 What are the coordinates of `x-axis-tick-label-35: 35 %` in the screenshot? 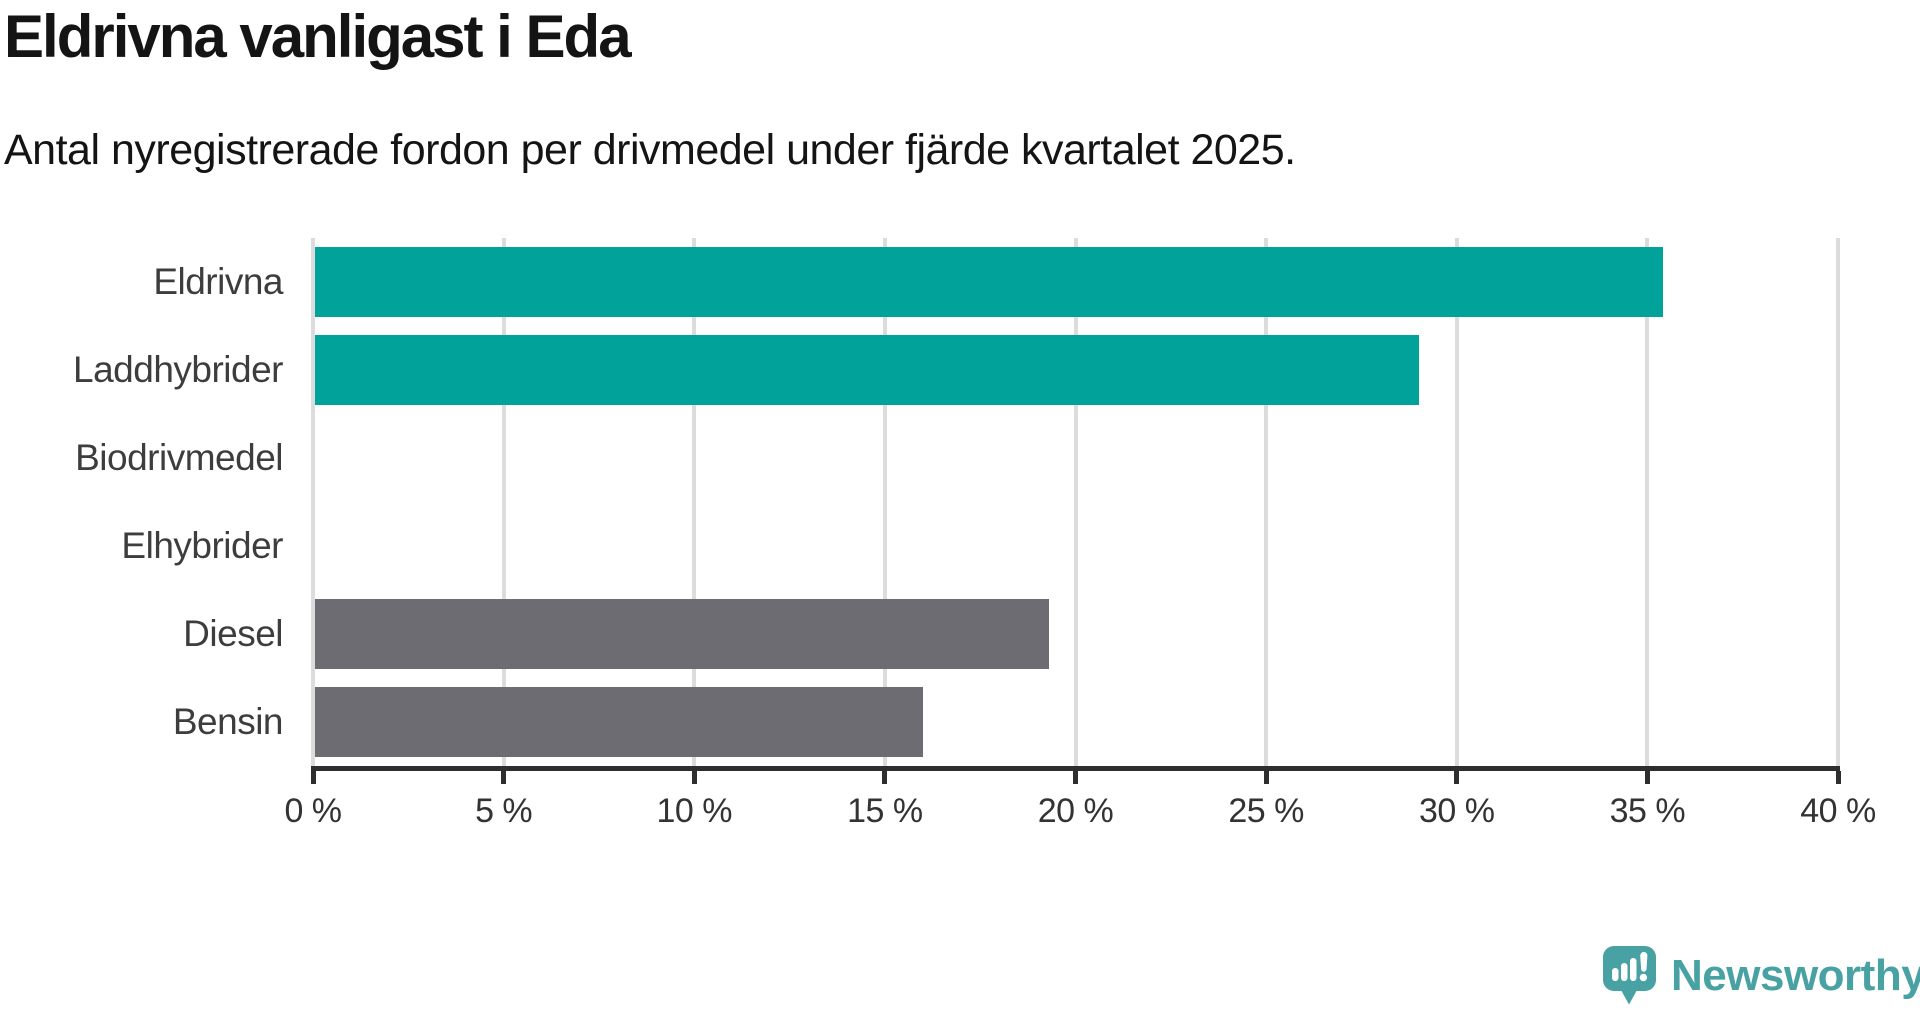 It's located at (1647, 811).